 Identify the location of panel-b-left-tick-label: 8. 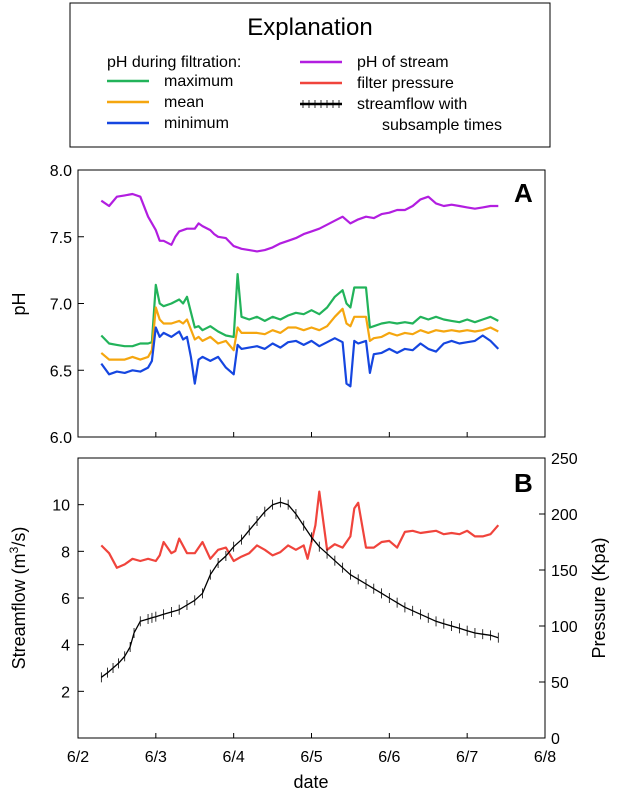
(65, 552).